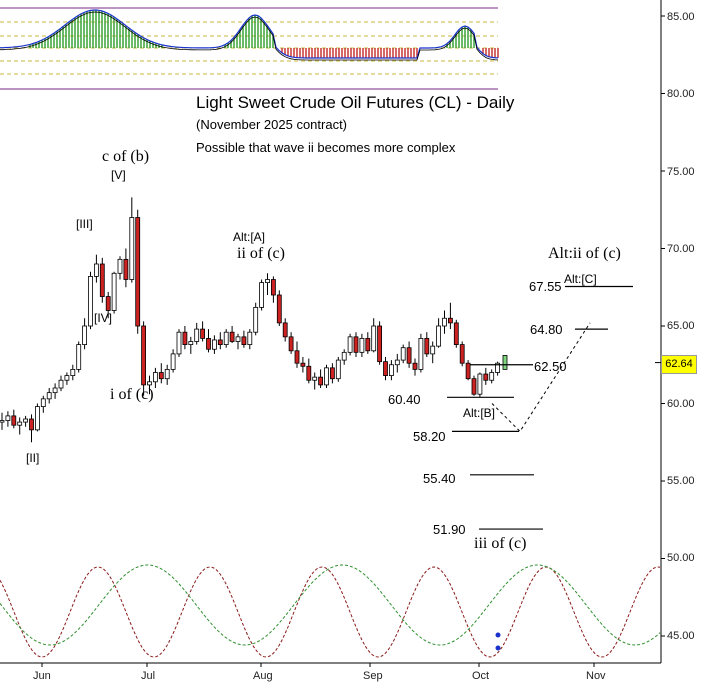 The width and height of the screenshot is (711, 691). I want to click on wave-label-iii: [III], so click(84, 224).